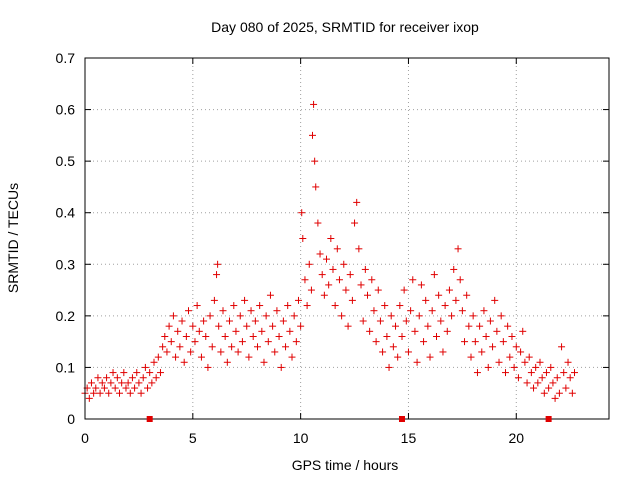 This screenshot has height=480, width=640. What do you see at coordinates (548, 419) in the screenshot?
I see `axis-marker` at bounding box center [548, 419].